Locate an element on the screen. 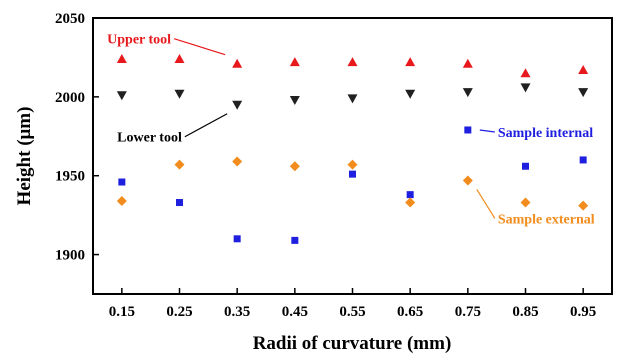  annotation-label-lower-tool: Lower tool is located at coordinates (149, 138).